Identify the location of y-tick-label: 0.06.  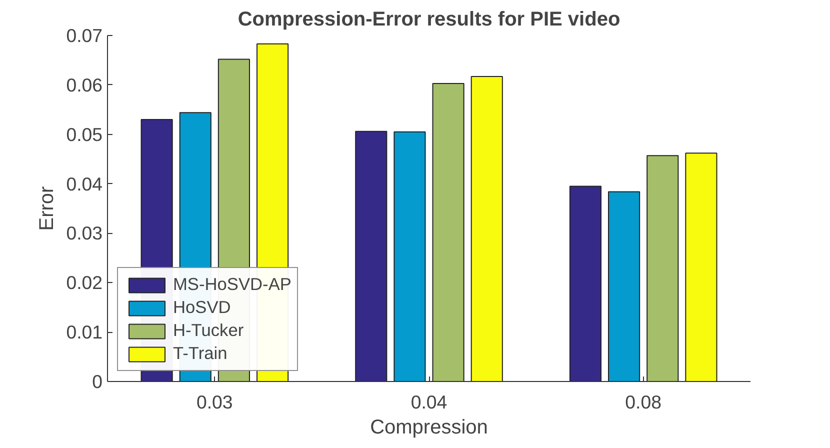
(84, 85).